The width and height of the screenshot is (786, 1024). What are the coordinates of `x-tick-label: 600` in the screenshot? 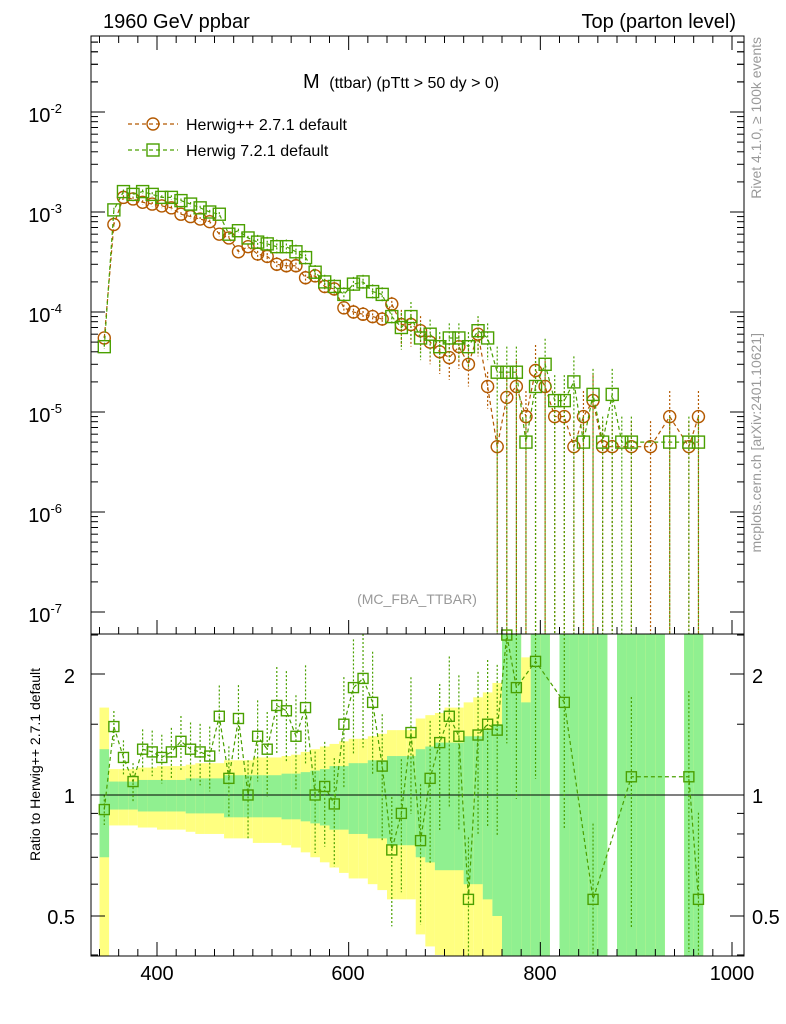 It's located at (347, 974).